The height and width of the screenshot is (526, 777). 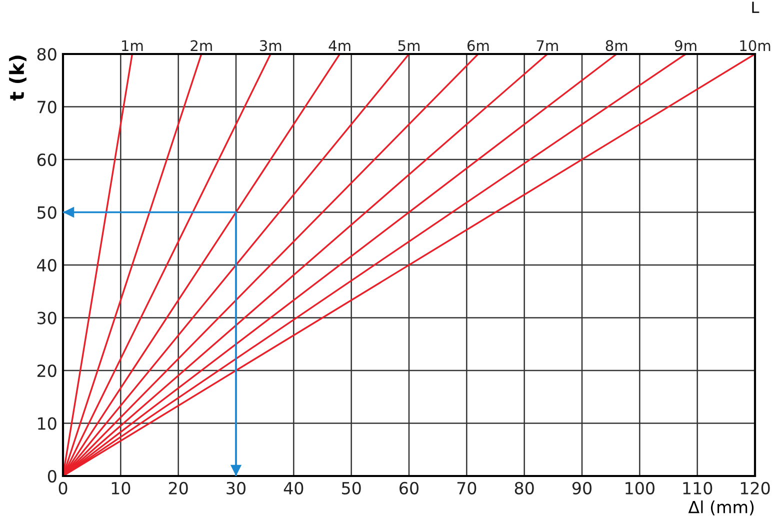 I want to click on series-label: 7m, so click(x=547, y=45).